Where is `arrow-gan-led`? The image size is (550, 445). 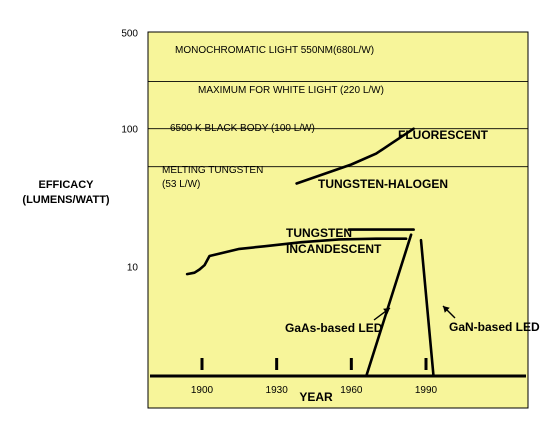
arrow-gan-led is located at coordinates (449, 312).